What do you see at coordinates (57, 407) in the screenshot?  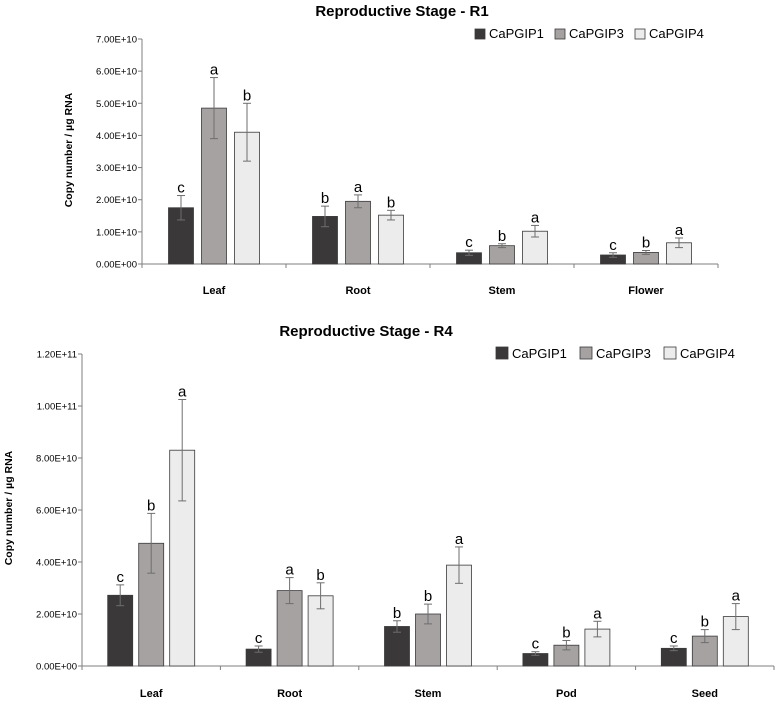 I see `chart-r4-ytick-5: 1.00E+11` at bounding box center [57, 407].